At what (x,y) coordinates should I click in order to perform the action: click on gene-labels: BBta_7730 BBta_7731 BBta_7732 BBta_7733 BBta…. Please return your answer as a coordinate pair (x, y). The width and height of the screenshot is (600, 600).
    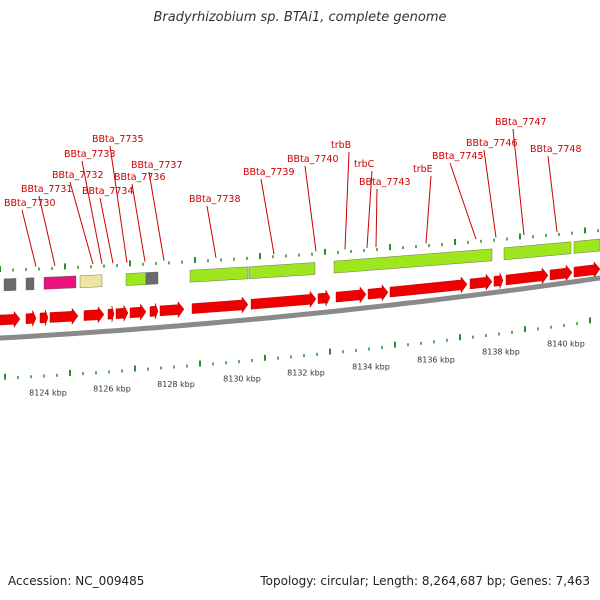
    Looking at the image, I should click on (293, 163).